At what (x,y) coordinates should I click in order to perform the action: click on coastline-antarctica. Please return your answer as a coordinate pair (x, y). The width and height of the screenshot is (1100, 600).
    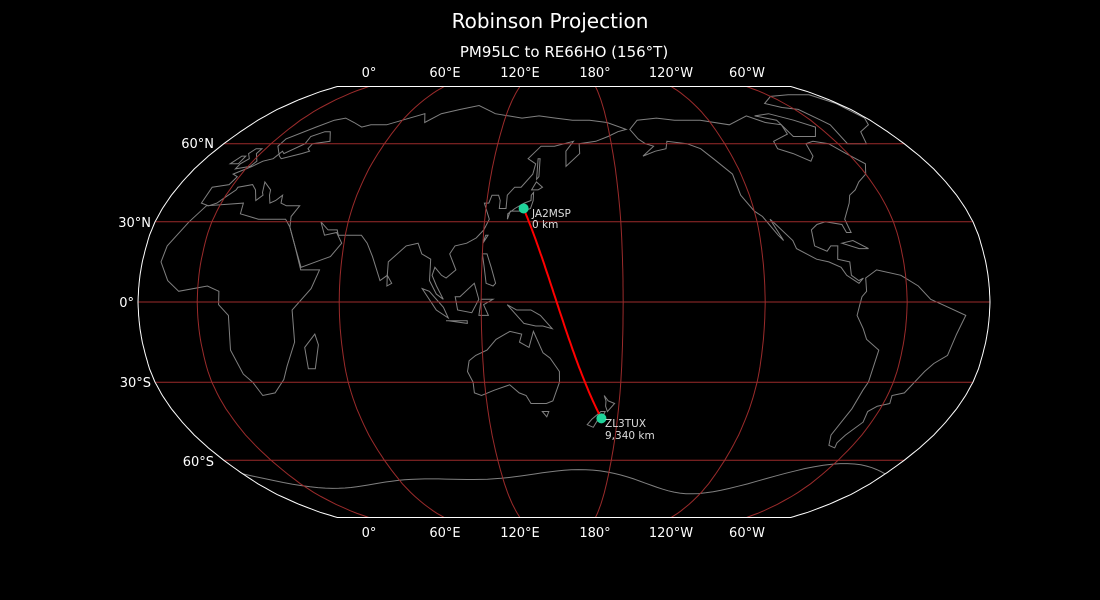
    Looking at the image, I should click on (564, 479).